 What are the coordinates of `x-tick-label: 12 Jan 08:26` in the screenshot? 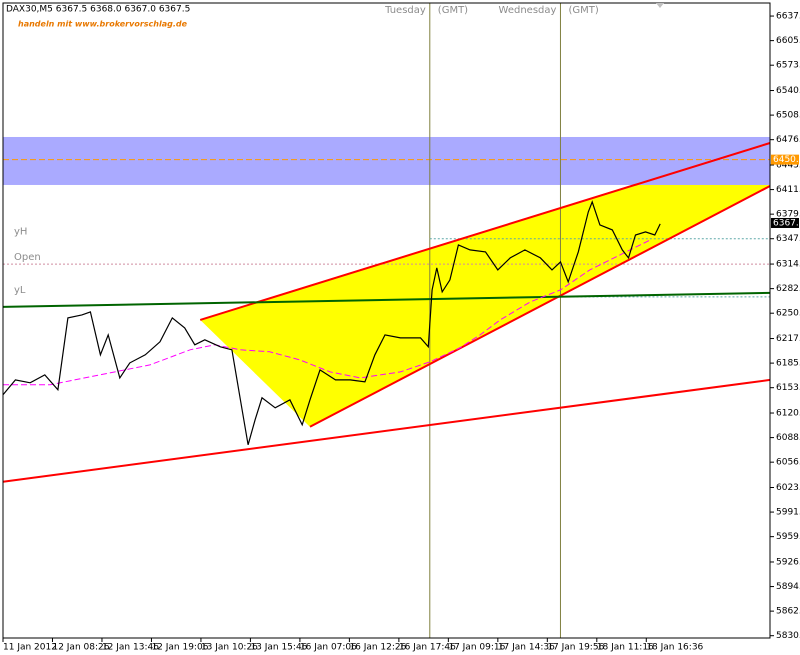 It's located at (80, 648).